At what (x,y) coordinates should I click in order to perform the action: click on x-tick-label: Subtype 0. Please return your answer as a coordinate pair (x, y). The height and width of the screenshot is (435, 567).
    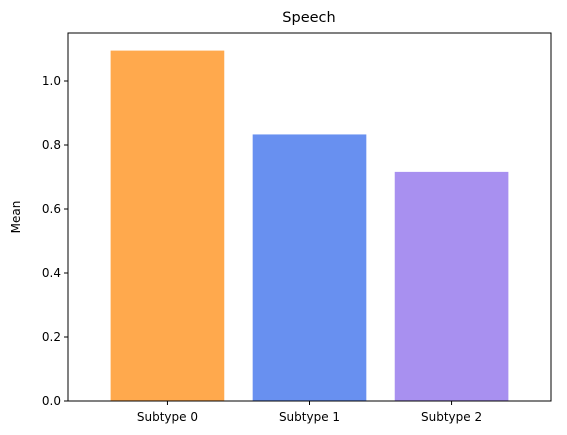
    Looking at the image, I should click on (167, 417).